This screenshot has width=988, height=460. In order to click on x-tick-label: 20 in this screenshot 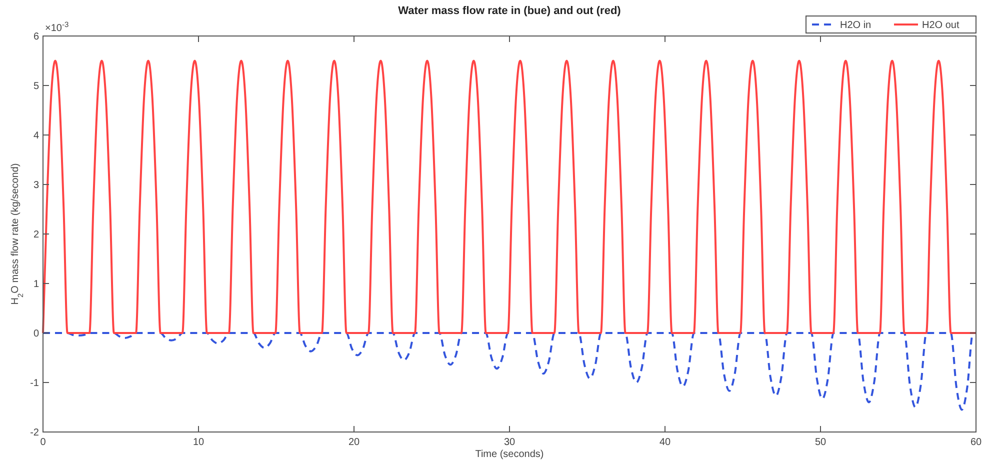, I will do `click(354, 442)`.